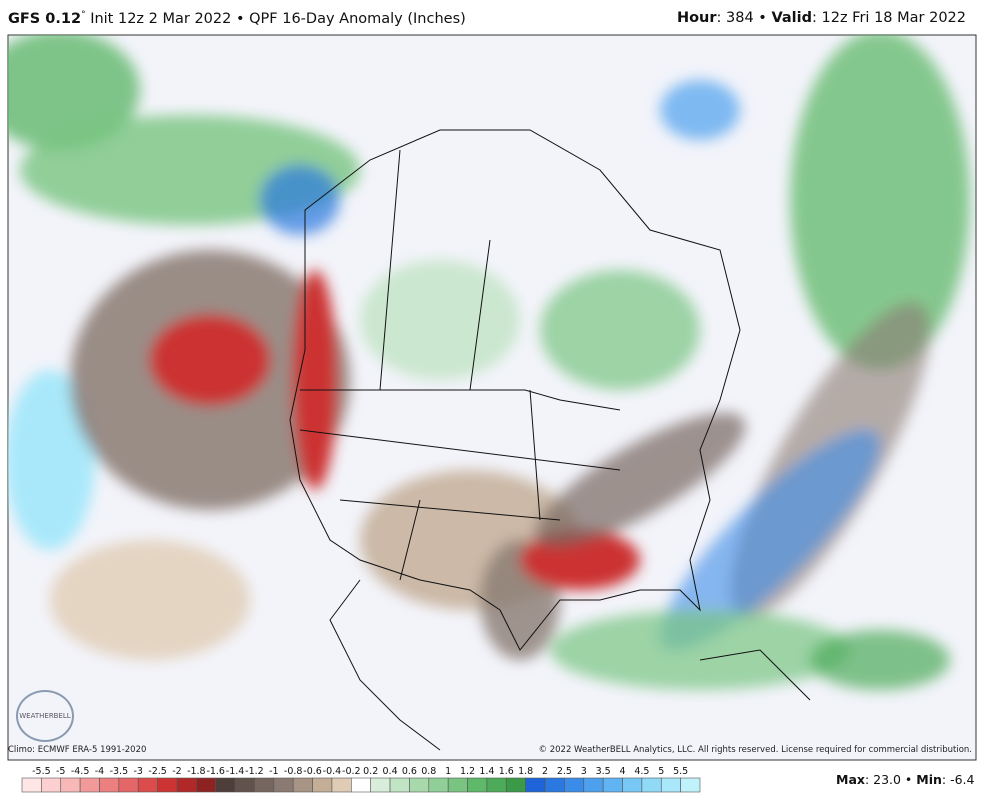 This screenshot has width=984, height=808. What do you see at coordinates (312, 771) in the screenshot?
I see `colorbar-label: -0.6` at bounding box center [312, 771].